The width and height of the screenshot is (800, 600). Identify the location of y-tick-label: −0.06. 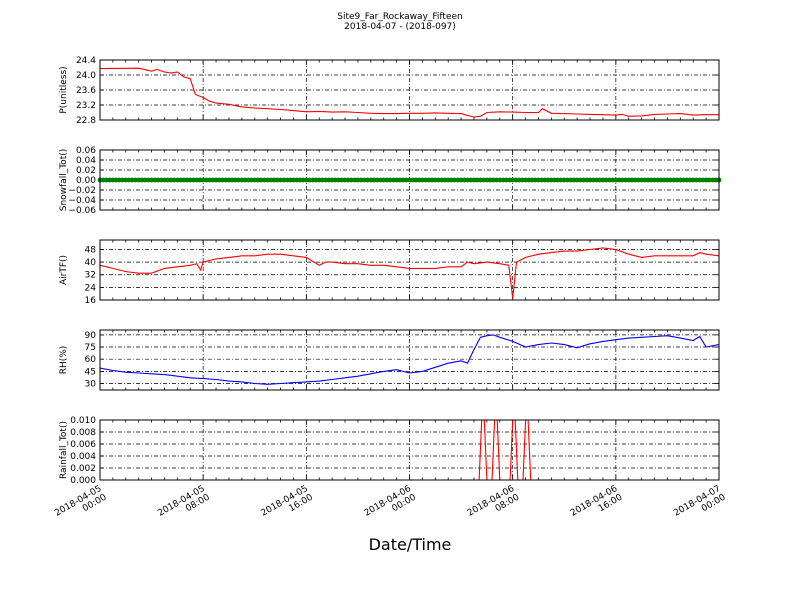
(82, 211).